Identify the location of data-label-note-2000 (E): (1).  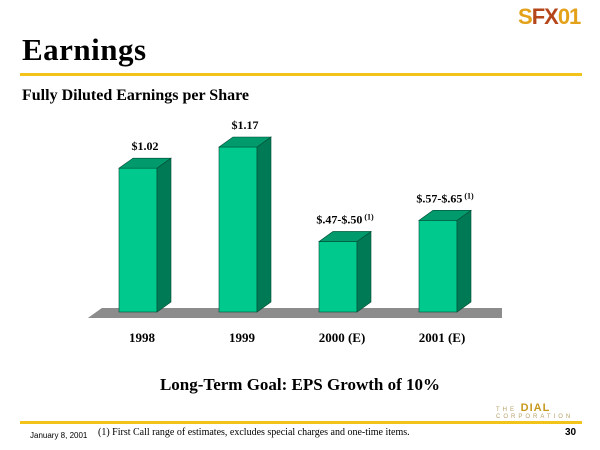
(369, 216).